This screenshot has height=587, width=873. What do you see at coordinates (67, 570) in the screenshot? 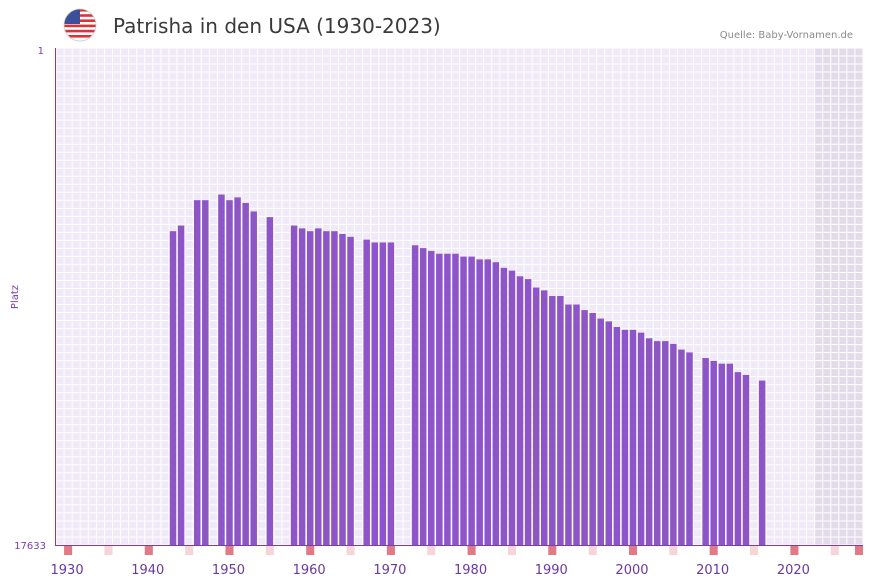
I see `x-tick-label: 1930` at bounding box center [67, 570].